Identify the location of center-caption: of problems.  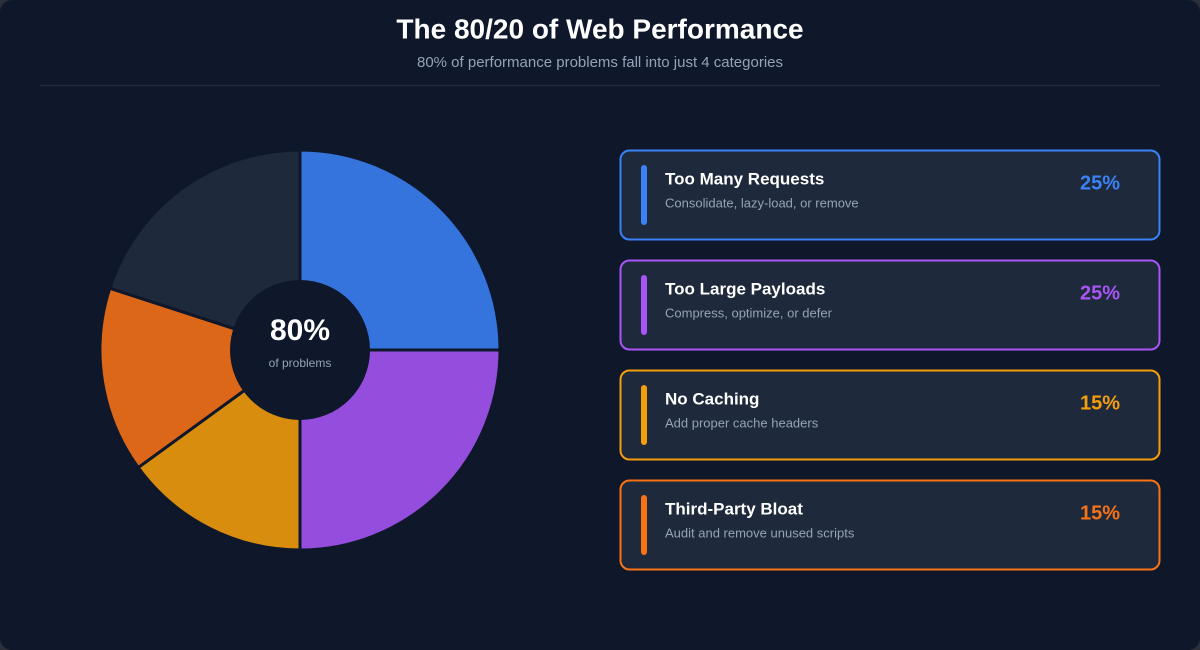
(300, 363).